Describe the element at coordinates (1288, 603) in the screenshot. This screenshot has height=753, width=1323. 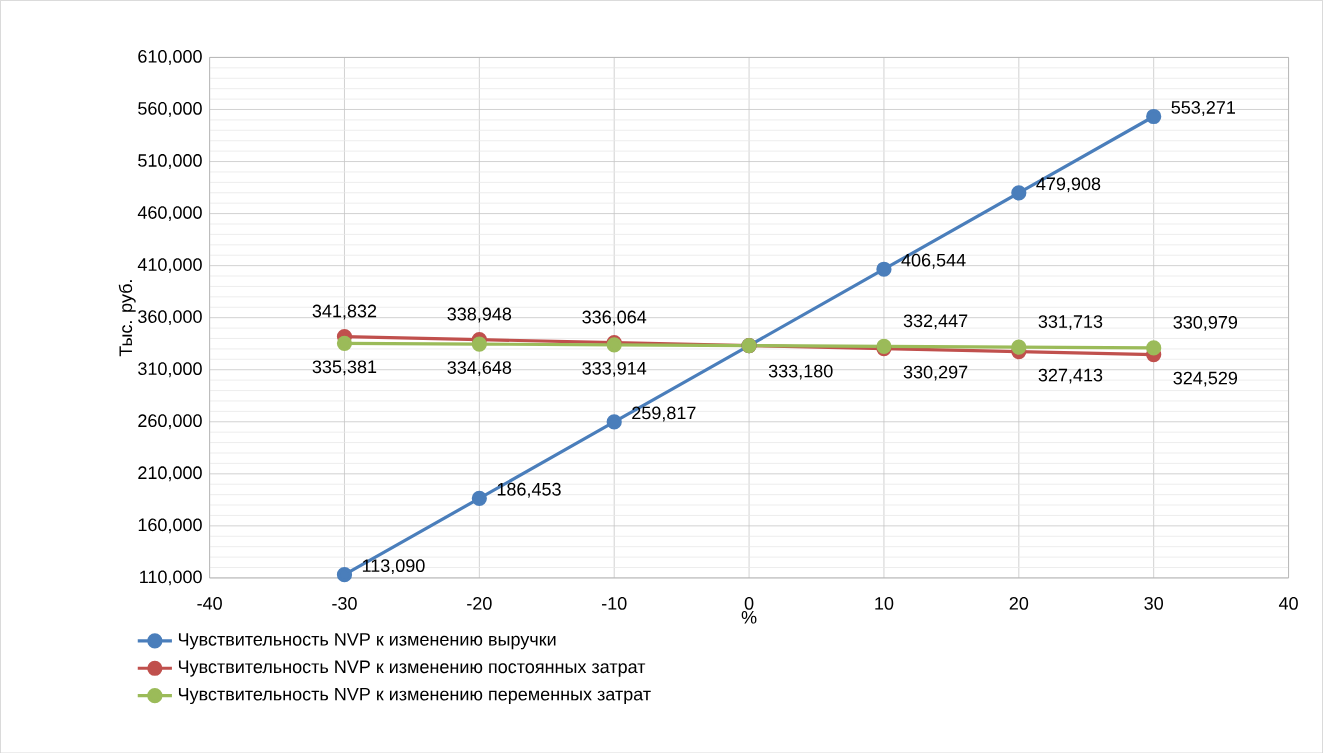
I see `x-tick-label: 40` at that location.